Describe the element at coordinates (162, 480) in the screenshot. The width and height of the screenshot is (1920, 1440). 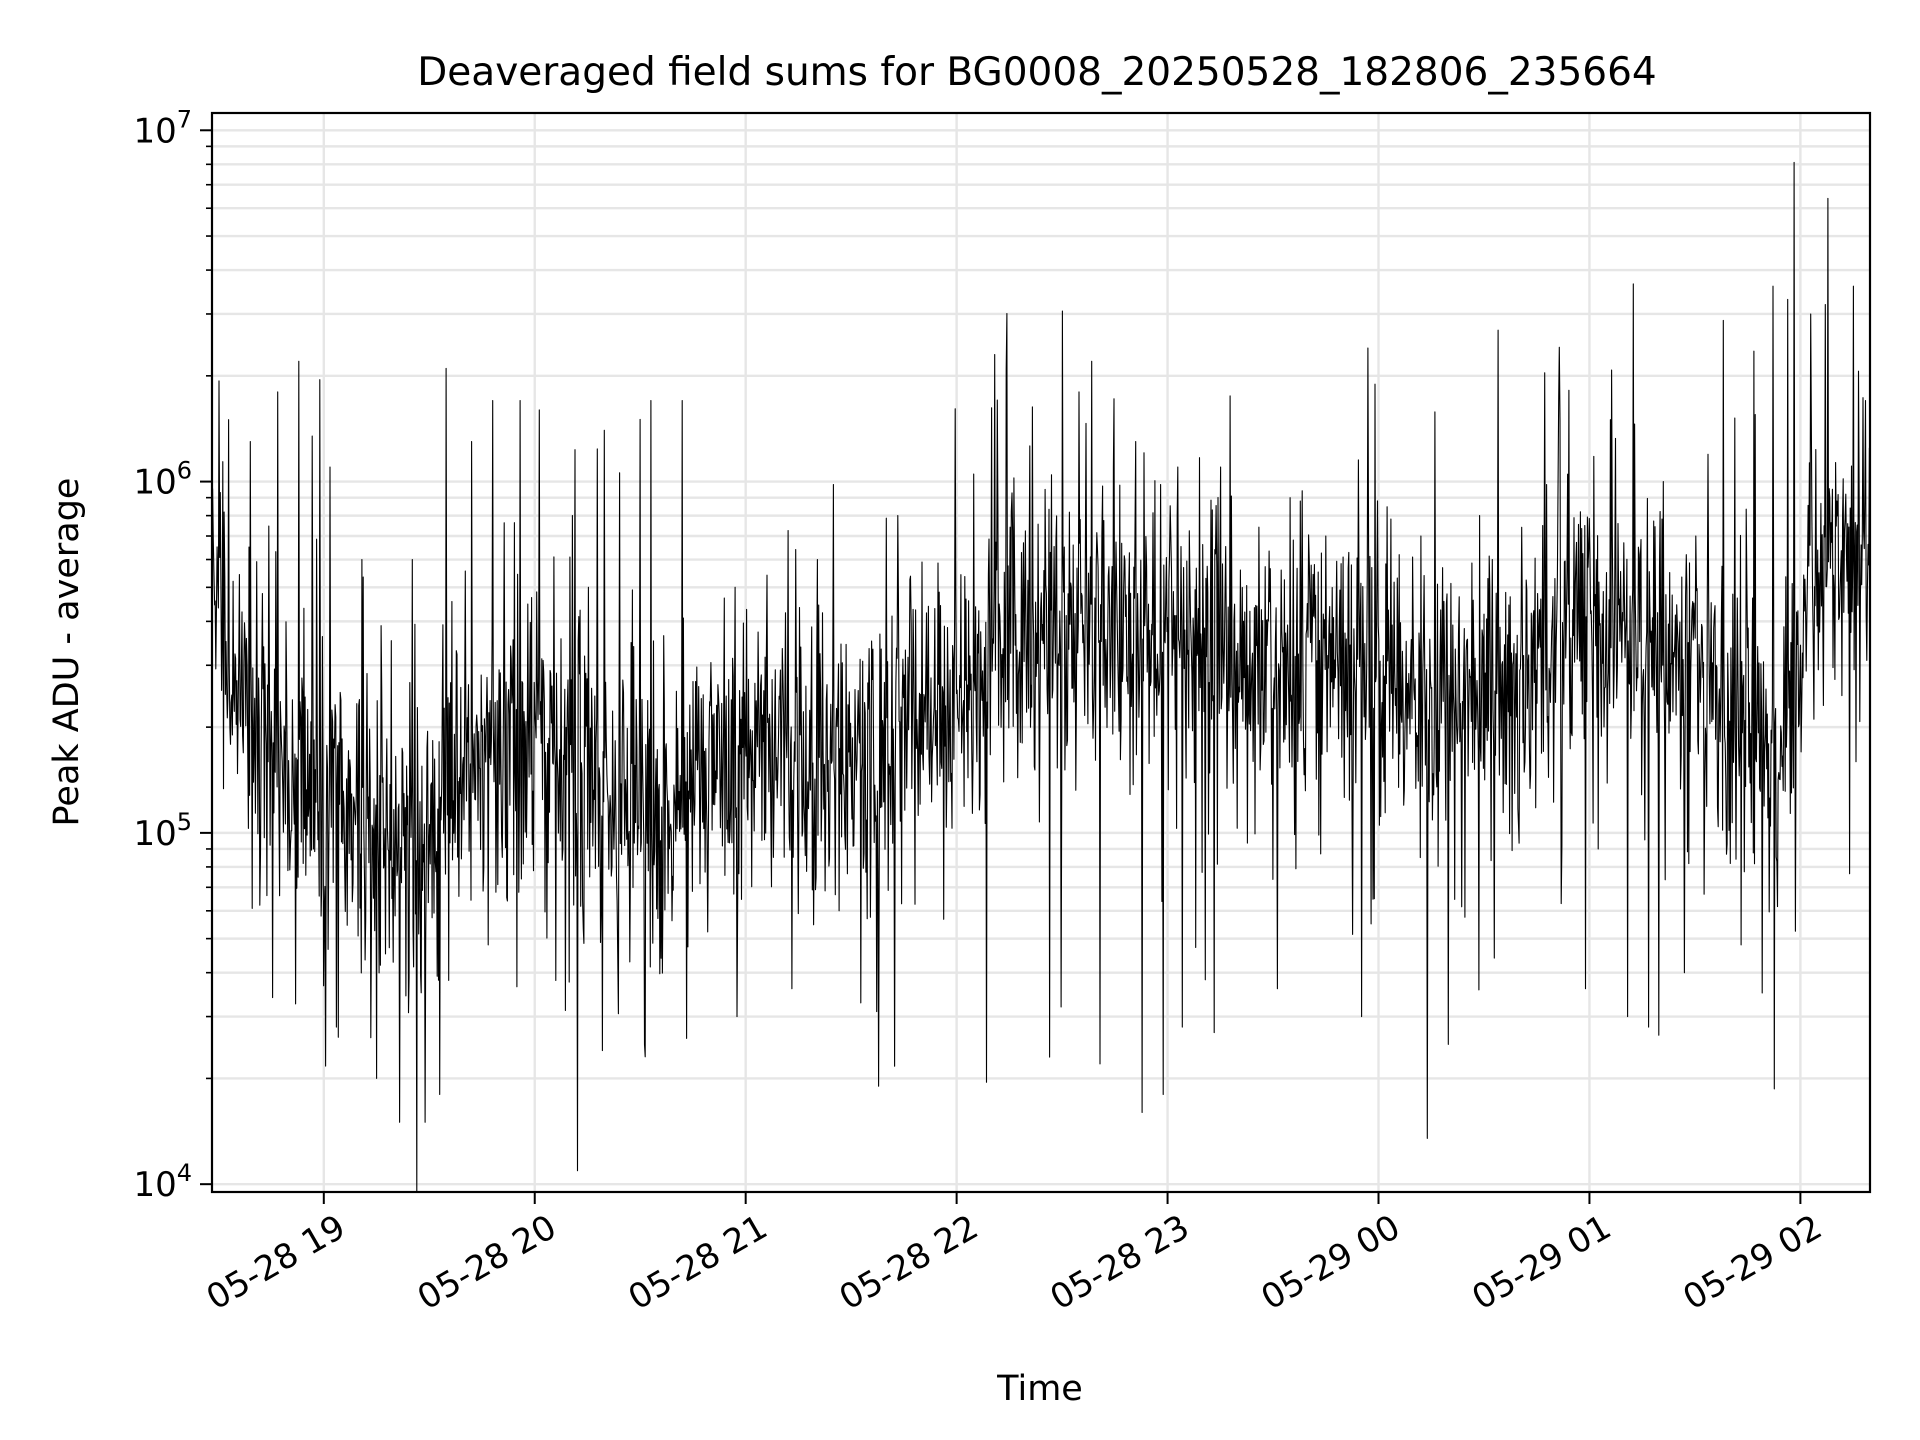
I see `y-tick-label: 10⁶` at that location.